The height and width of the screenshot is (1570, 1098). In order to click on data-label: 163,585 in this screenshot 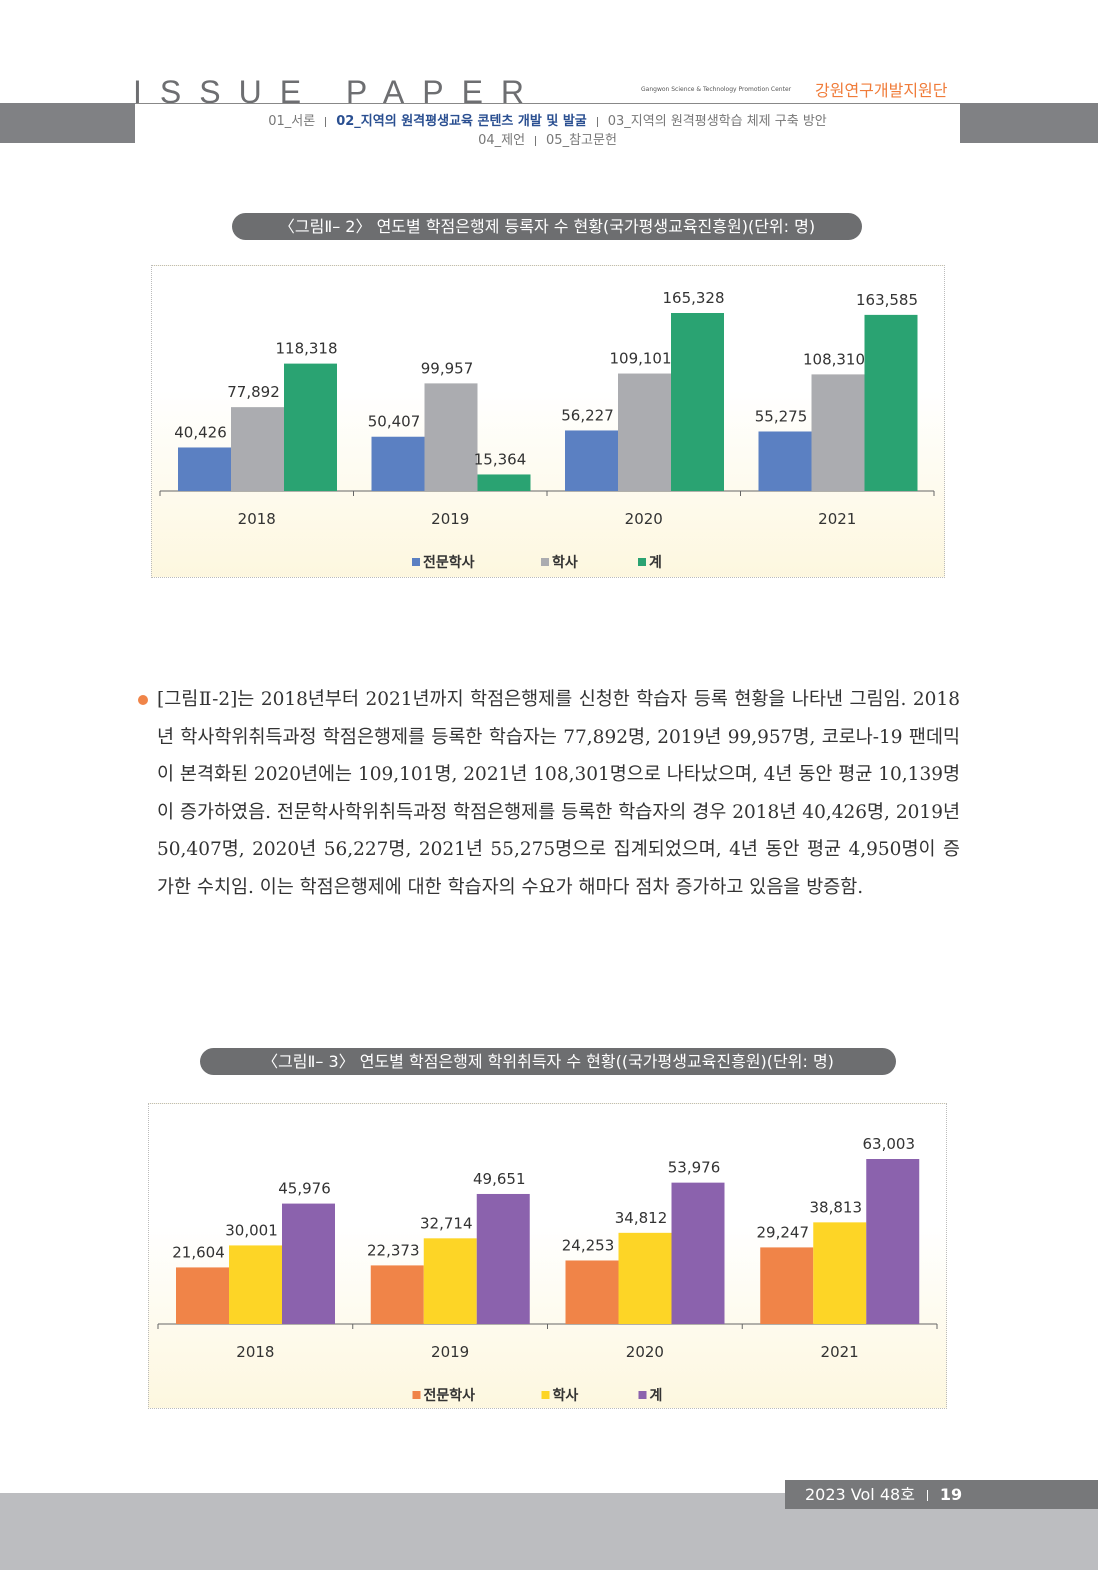, I will do `click(887, 300)`.